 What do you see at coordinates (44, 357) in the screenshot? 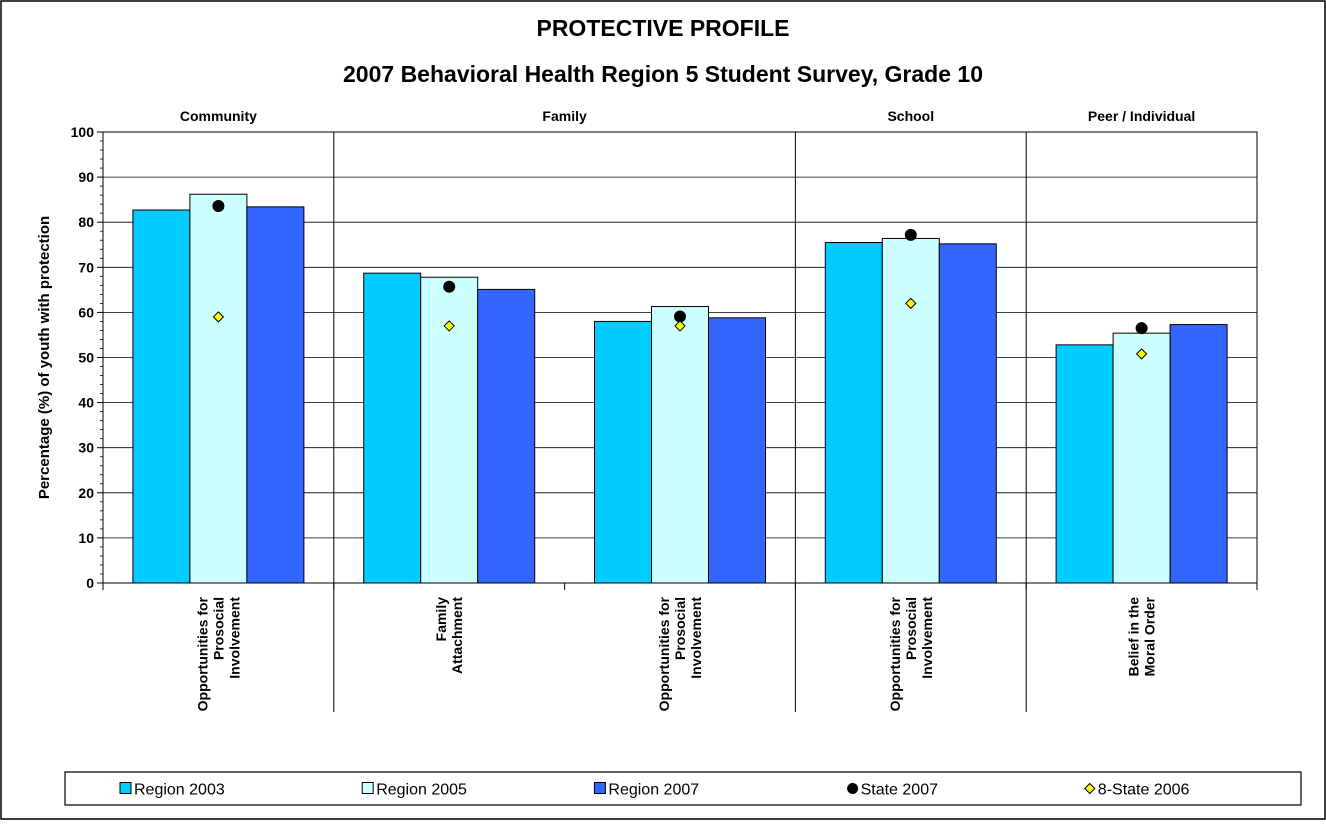
I see `y-axis-title: Percentage (%) of youth with protection` at bounding box center [44, 357].